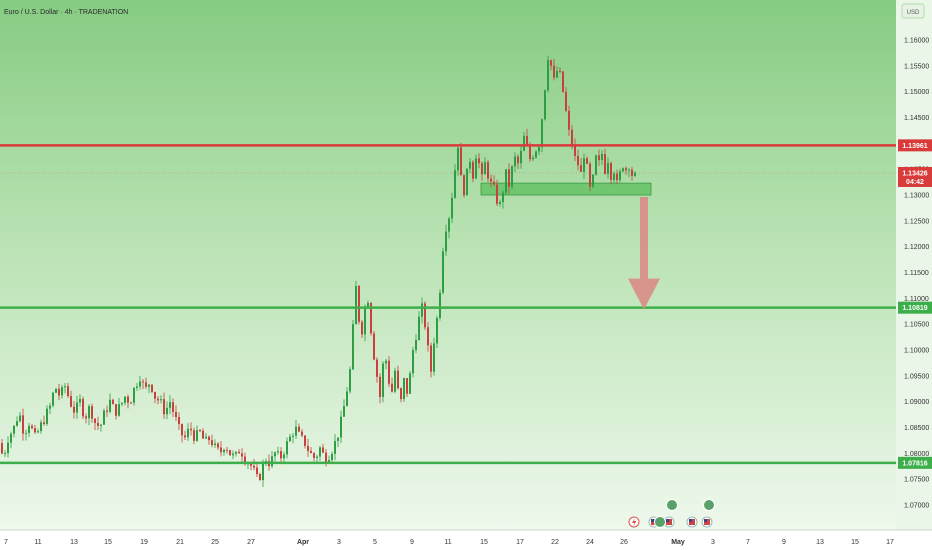  Describe the element at coordinates (914, 308) in the screenshot. I see `level-tag-label: 1.10819` at that location.